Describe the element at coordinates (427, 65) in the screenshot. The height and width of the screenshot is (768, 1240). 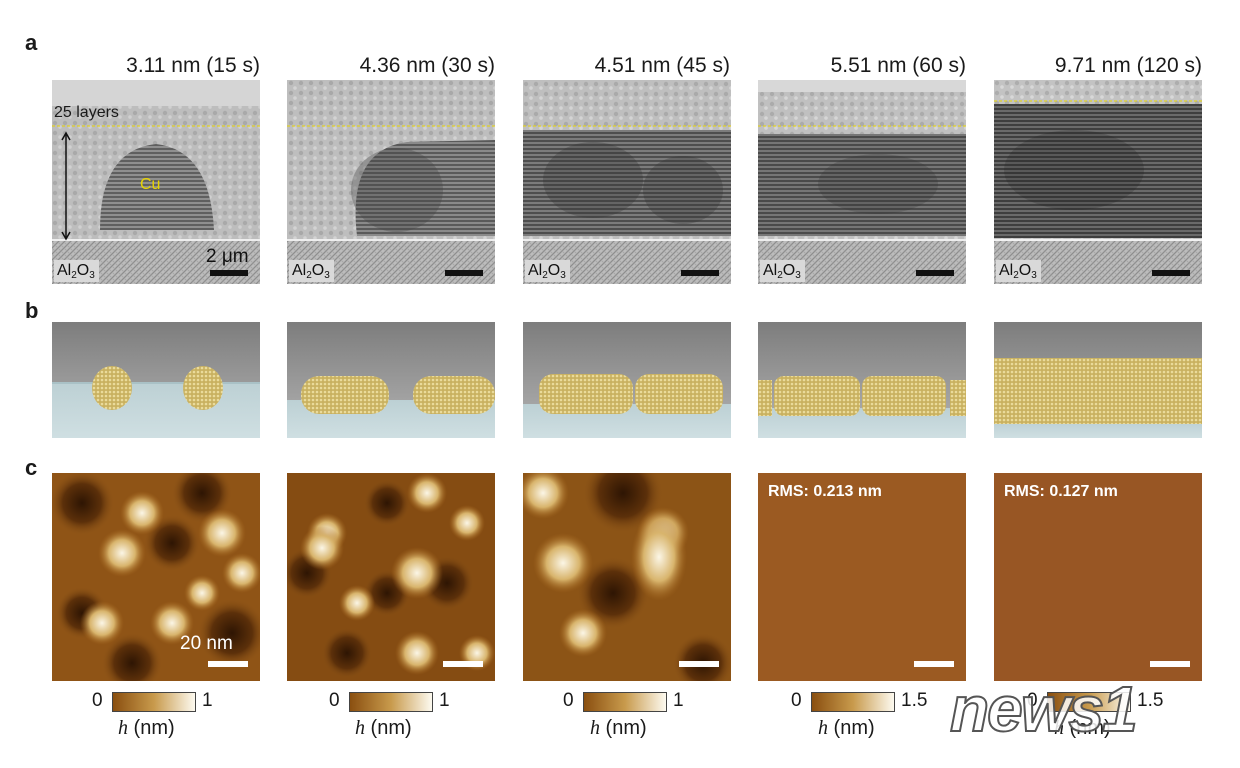
I see `column-title-30s: 4.36 nm (30 s)` at that location.